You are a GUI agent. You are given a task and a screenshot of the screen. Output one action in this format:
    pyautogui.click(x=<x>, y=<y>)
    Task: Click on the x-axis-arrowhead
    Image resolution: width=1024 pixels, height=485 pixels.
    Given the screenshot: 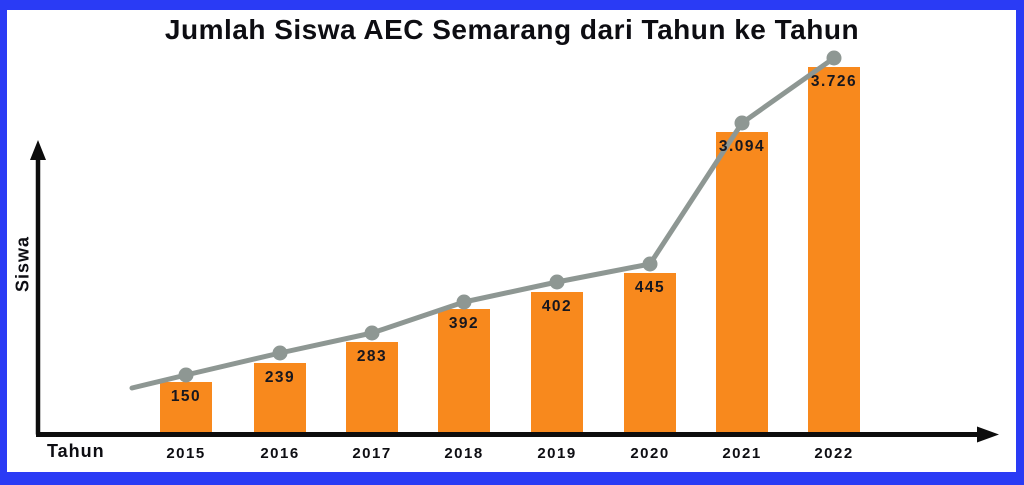 What is the action you would take?
    pyautogui.click(x=988, y=434)
    